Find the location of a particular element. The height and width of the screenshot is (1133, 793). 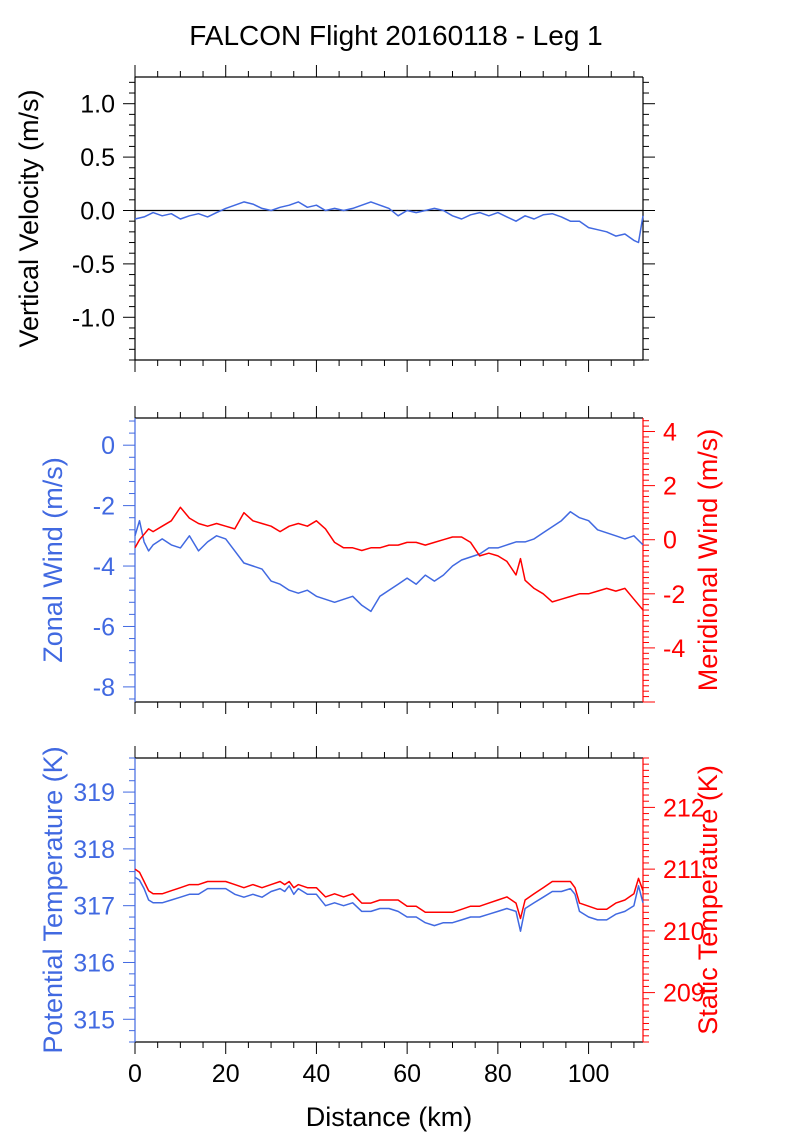

y-axis-label-right: Static Temperature (K) is located at coordinates (708, 900).